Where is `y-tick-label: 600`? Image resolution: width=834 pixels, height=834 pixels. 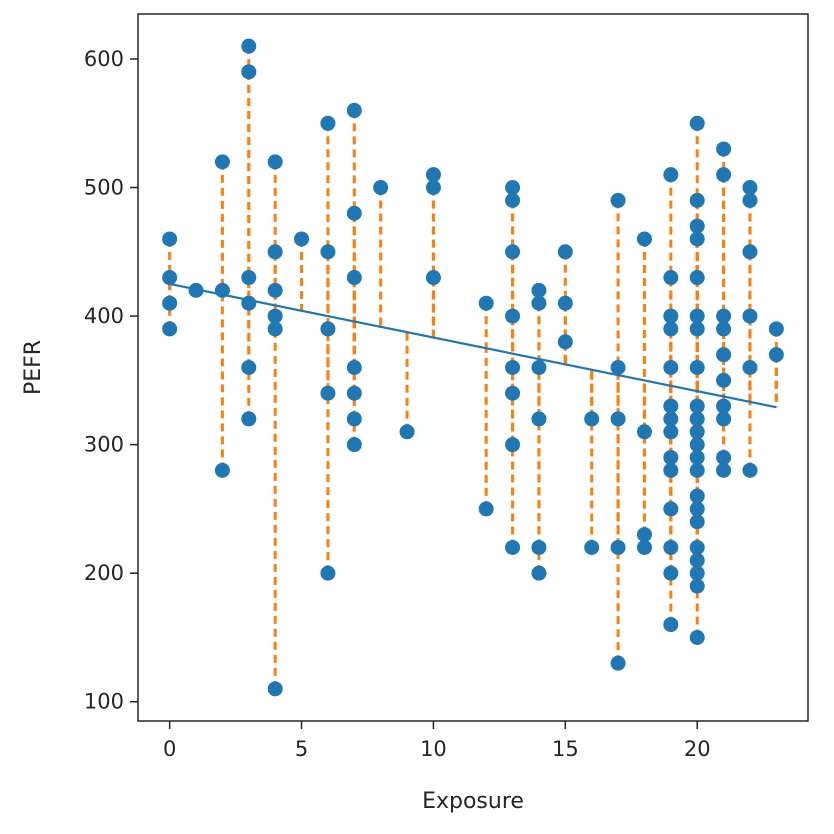 y-tick-label: 600 is located at coordinates (104, 59).